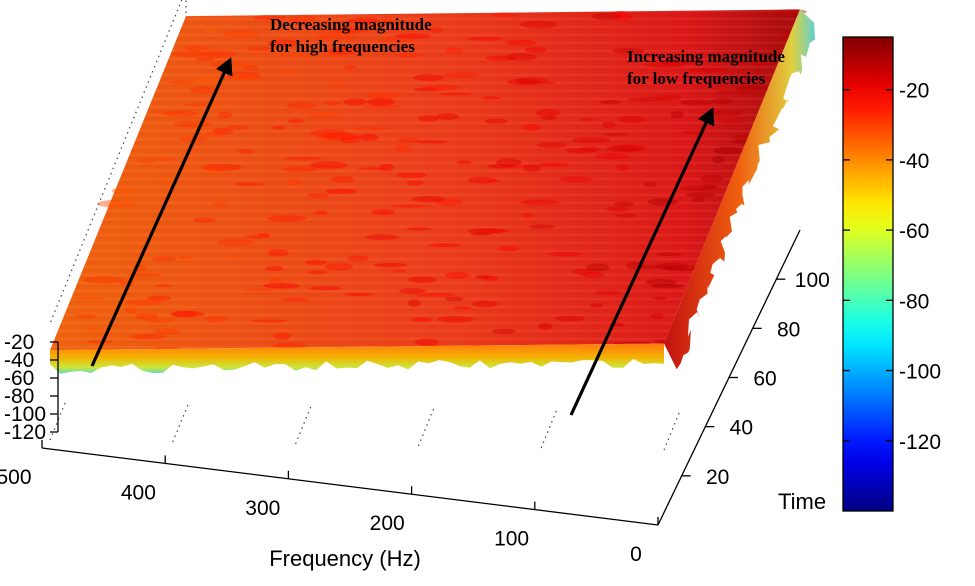 This screenshot has width=975, height=586. Describe the element at coordinates (345, 558) in the screenshot. I see `frequency-axis-label: Frequency (Hz)` at that location.